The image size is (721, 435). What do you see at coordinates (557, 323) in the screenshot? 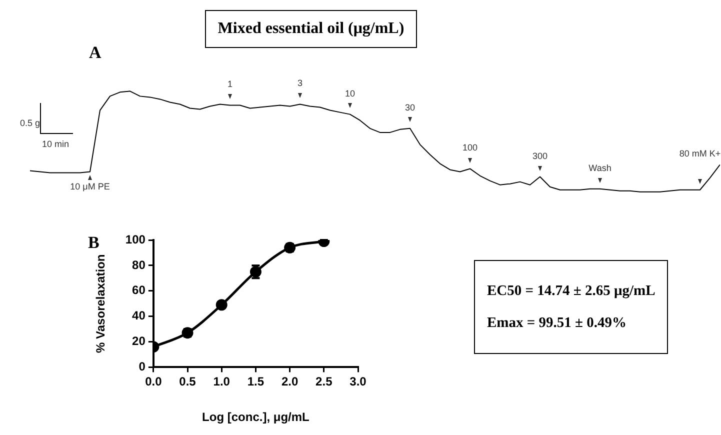
I see `text: Emax = 99.51 ± 0.49%` at bounding box center [557, 323].